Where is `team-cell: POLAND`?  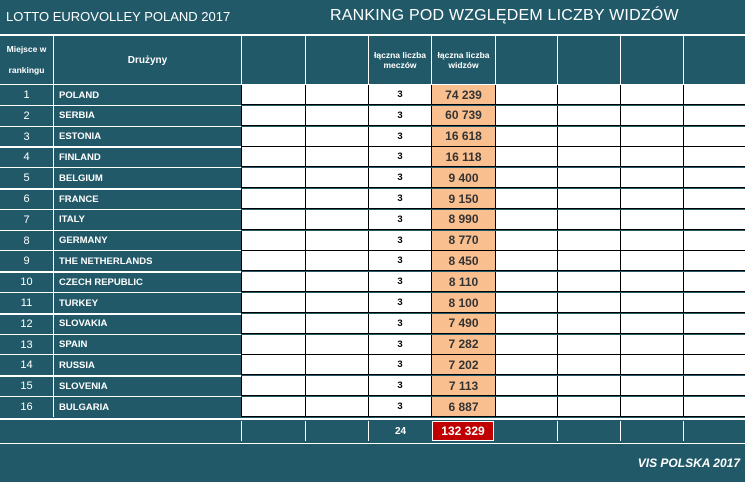 team-cell: POLAND is located at coordinates (147, 95).